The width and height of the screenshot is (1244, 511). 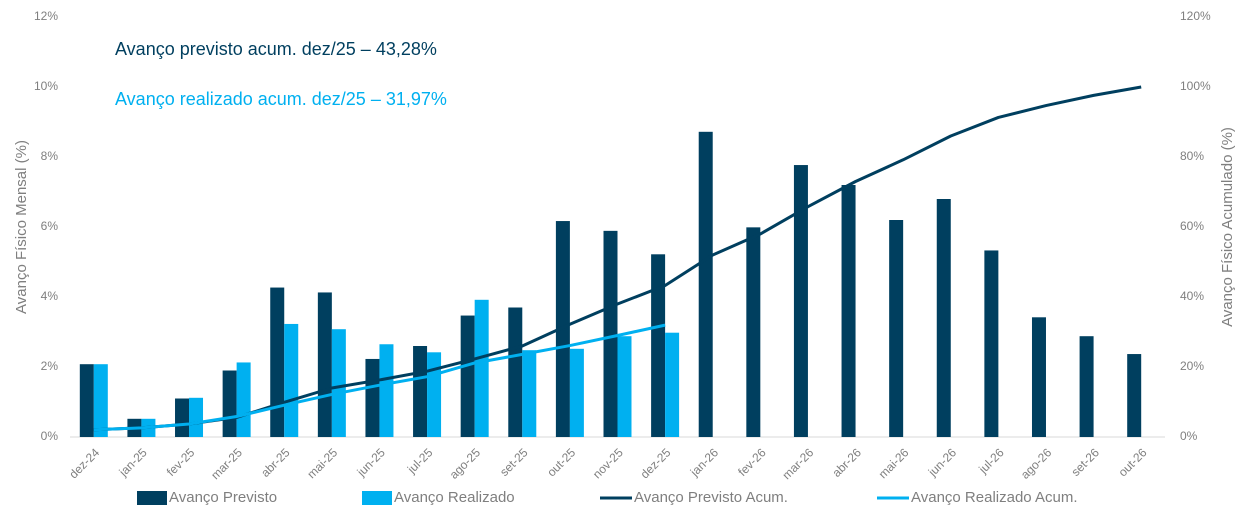 I want to click on y2-tick-label: 40%, so click(x=1192, y=296).